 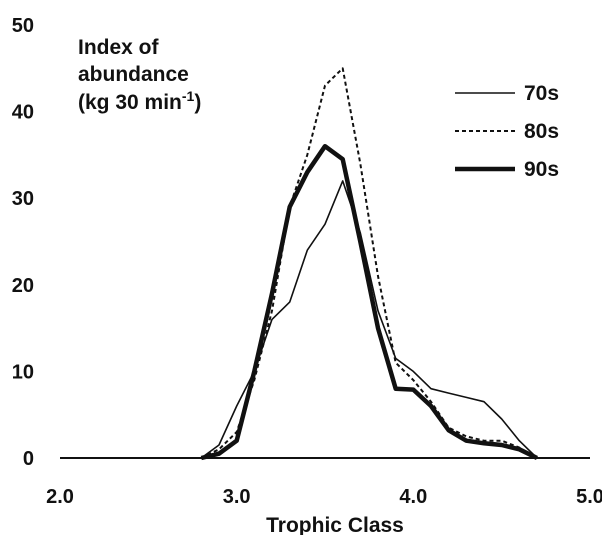 I want to click on y-tick-label: 30, so click(x=23, y=199).